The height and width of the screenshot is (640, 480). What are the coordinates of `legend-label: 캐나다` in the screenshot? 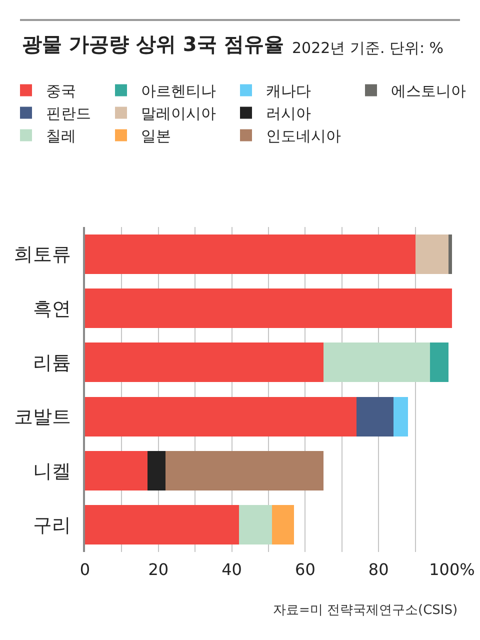 It's located at (288, 91).